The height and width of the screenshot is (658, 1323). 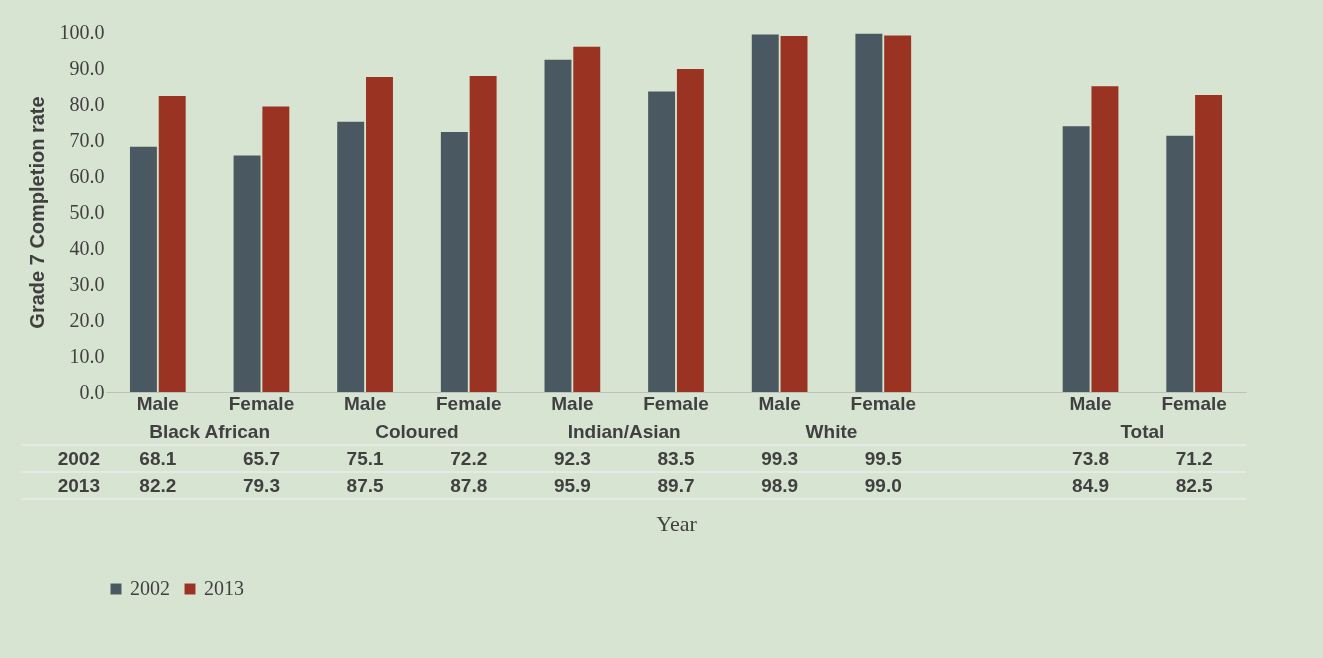 What do you see at coordinates (469, 485) in the screenshot?
I see `data-label: 87.8` at bounding box center [469, 485].